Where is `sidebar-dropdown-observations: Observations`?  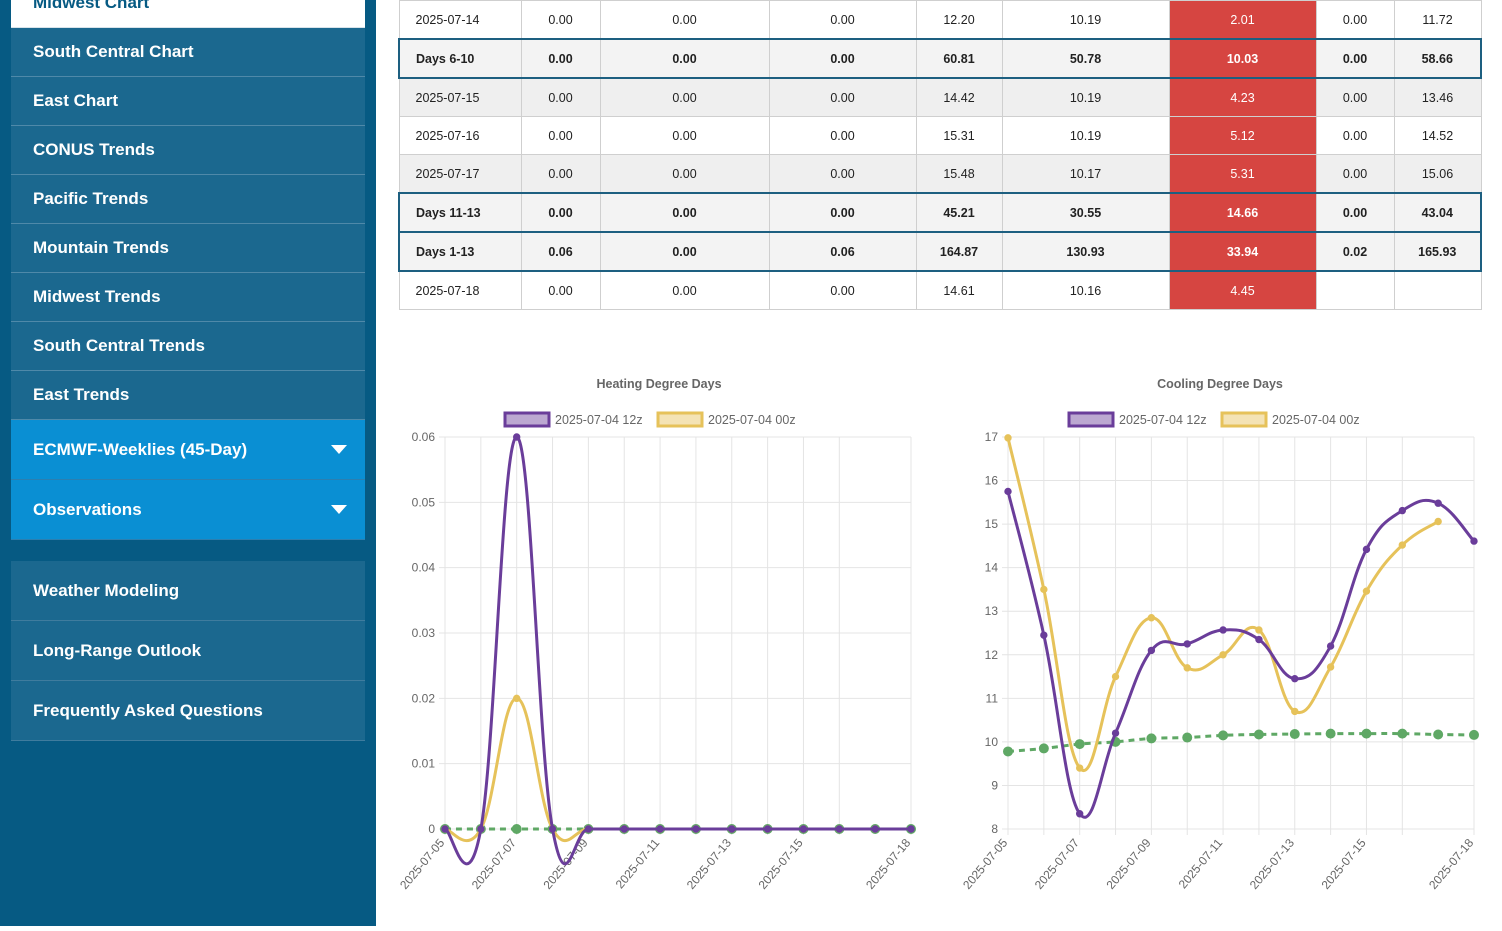 sidebar-dropdown-observations: Observations is located at coordinates (188, 510).